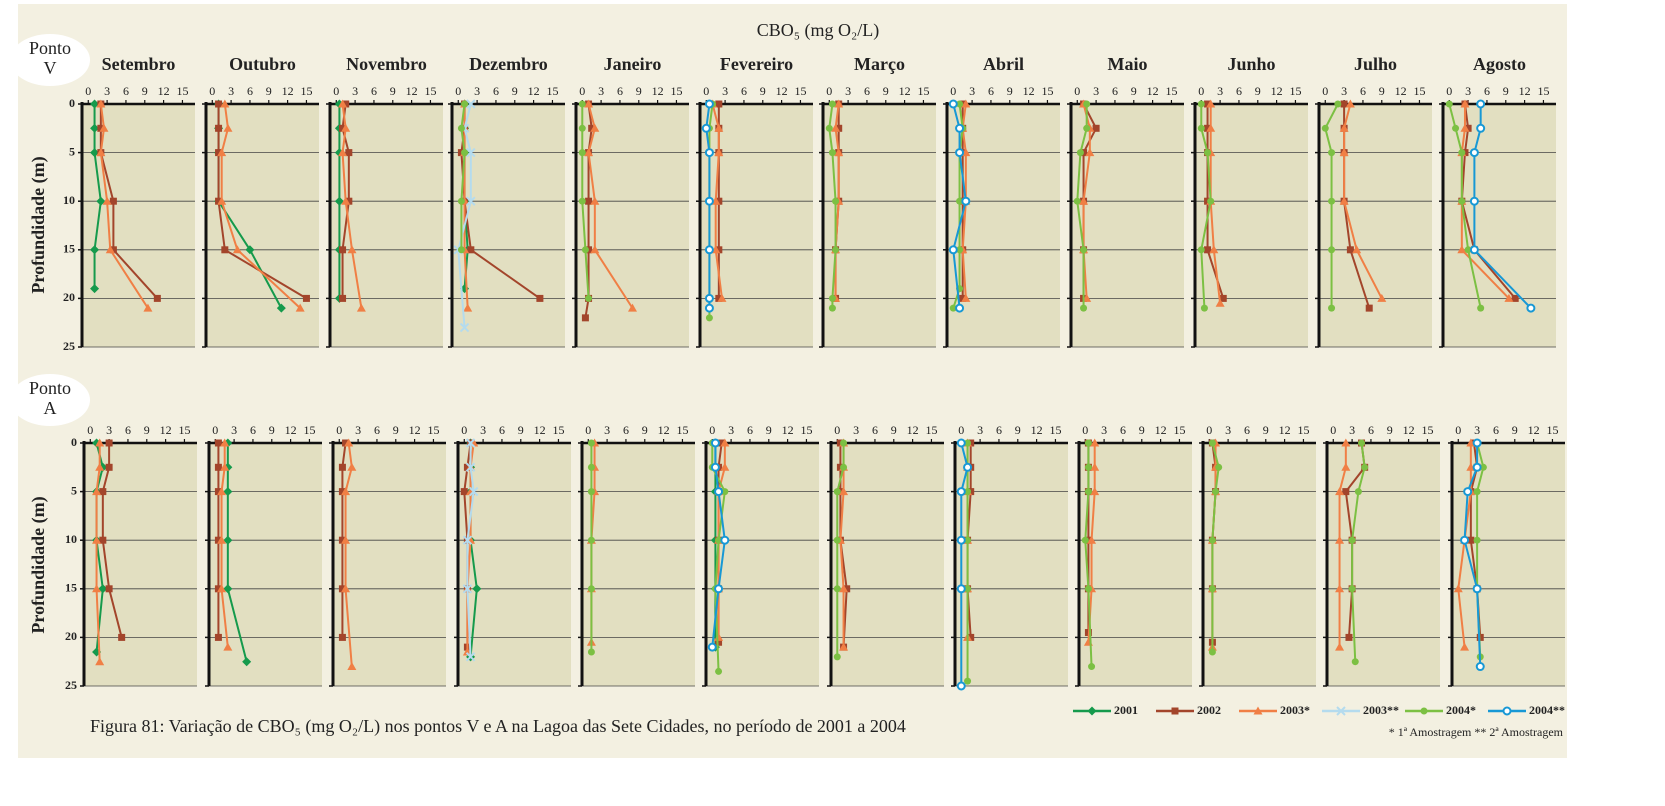 This screenshot has width=1665, height=806. I want to click on month-title: Dezembro, so click(508, 64).